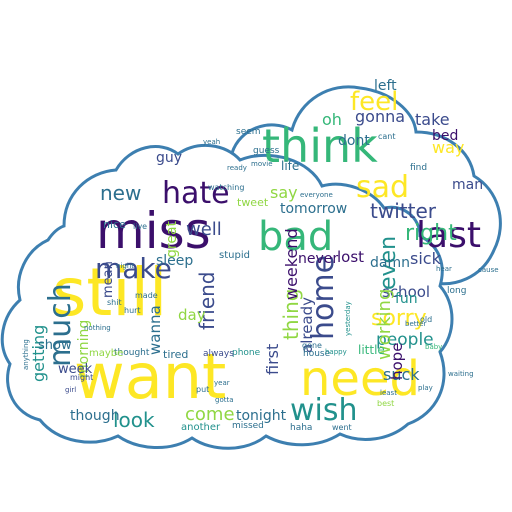 The height and width of the screenshot is (512, 512). What do you see at coordinates (132, 353) in the screenshot?
I see `cloud-word: thought` at bounding box center [132, 353].